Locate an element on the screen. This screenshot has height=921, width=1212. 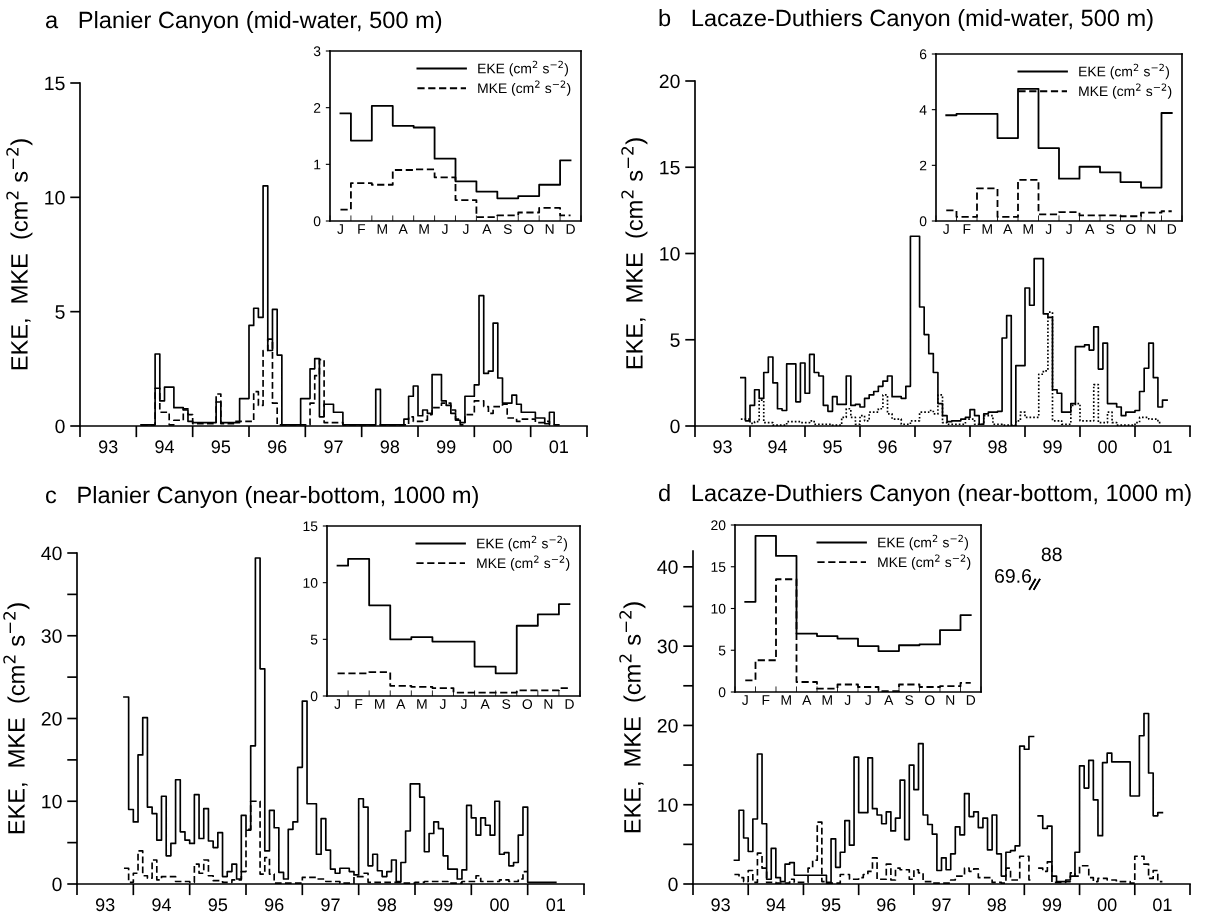
chart-title: d Lacaze-Duthiers Canyon (near-bottom, 1000 m) is located at coordinates (924, 494).